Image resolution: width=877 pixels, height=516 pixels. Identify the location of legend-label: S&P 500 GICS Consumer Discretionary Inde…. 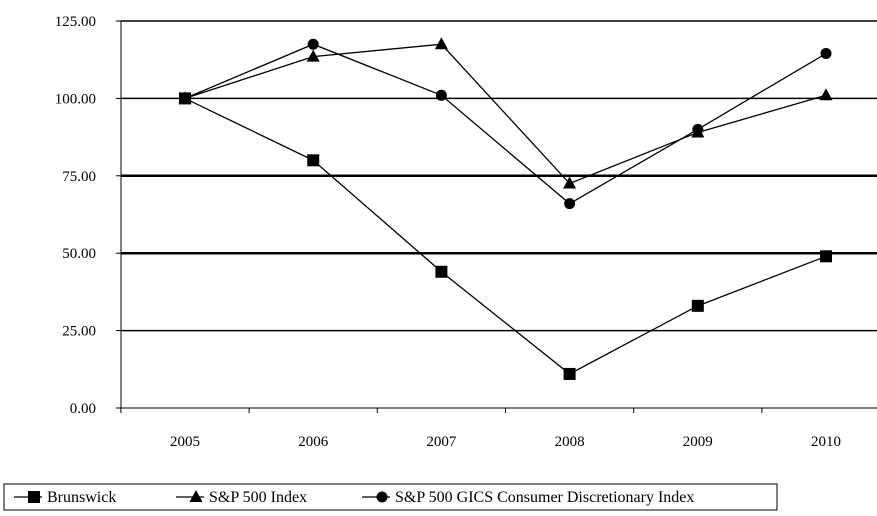
(544, 497).